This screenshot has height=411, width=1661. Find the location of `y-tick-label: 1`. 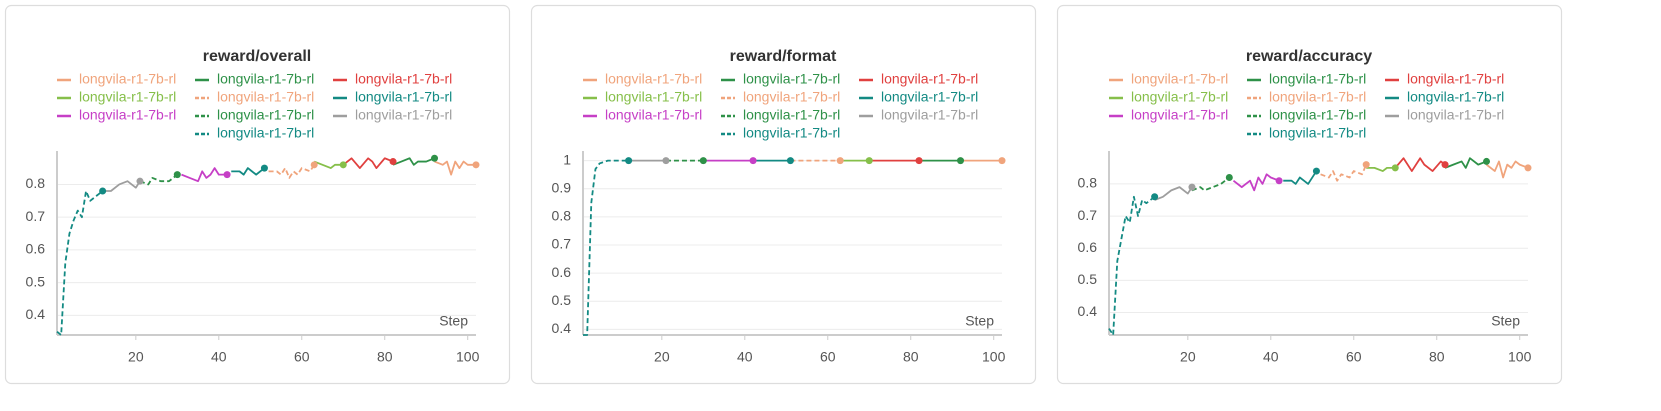

y-tick-label: 1 is located at coordinates (567, 159).